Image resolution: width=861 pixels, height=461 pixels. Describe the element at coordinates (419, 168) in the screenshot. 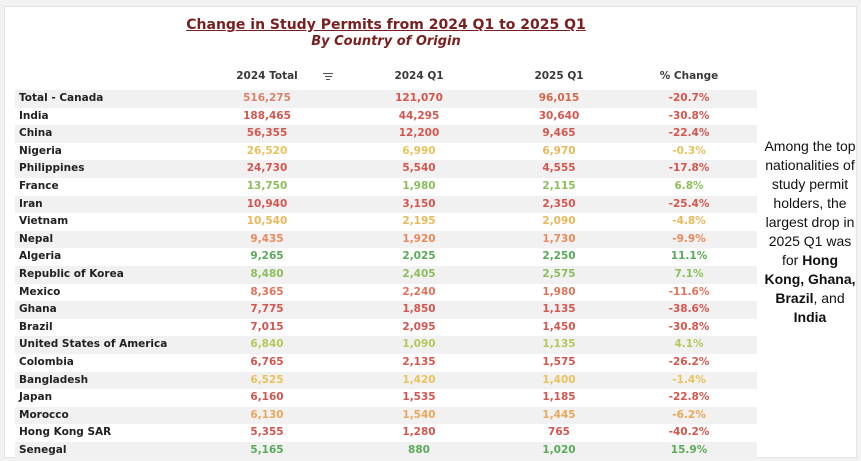

I see `q1-2024-cell: 5,540` at that location.